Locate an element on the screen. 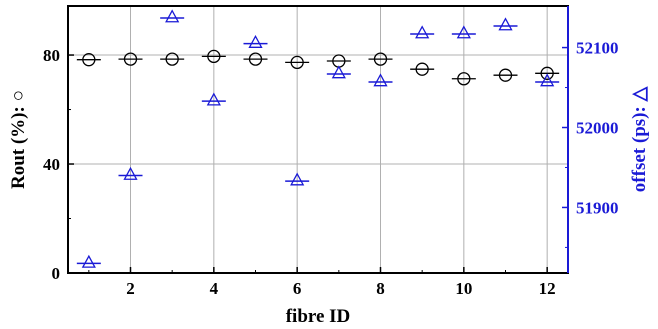  y-right-tick-label: 51900 is located at coordinates (597, 207).